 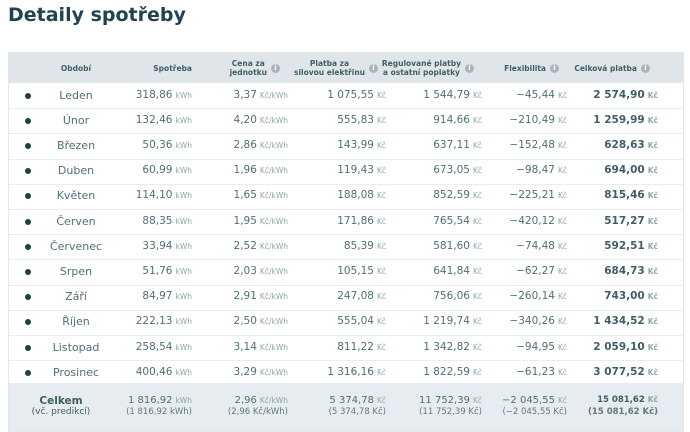 I want to click on total-sub: (11 752,39 Kč), so click(x=450, y=412).